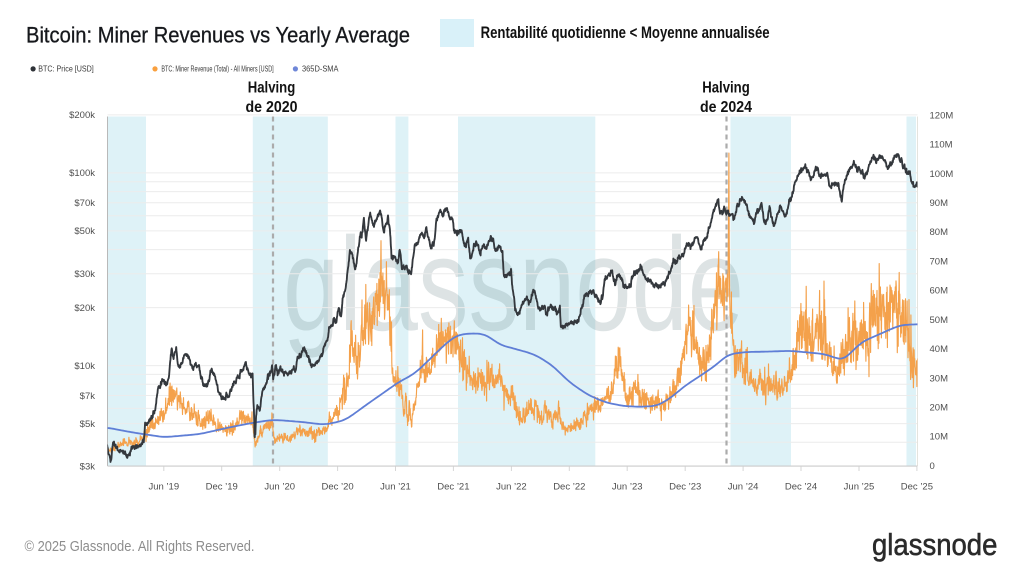 The image size is (1024, 576). I want to click on svg-text: 365D-SMA, so click(320, 68).